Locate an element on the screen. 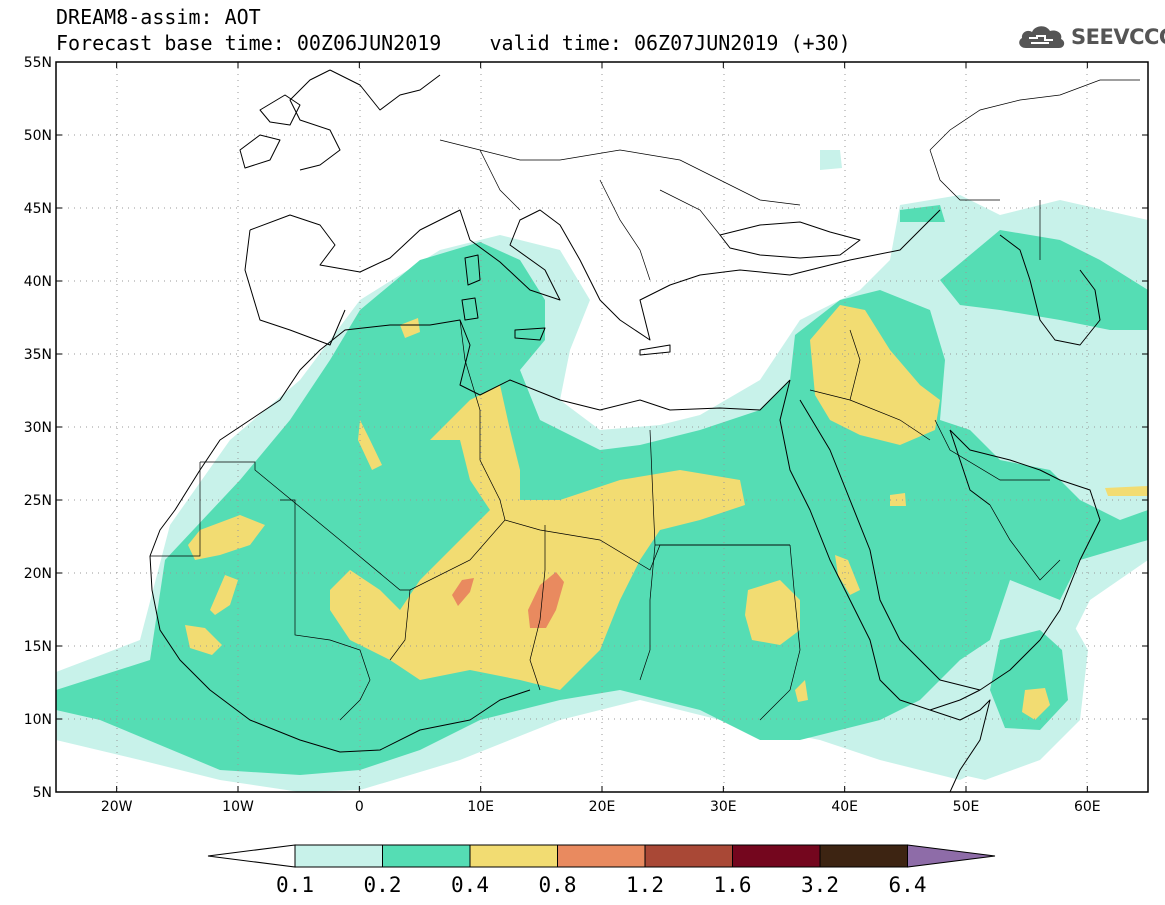  lon-label: 30E is located at coordinates (723, 807).